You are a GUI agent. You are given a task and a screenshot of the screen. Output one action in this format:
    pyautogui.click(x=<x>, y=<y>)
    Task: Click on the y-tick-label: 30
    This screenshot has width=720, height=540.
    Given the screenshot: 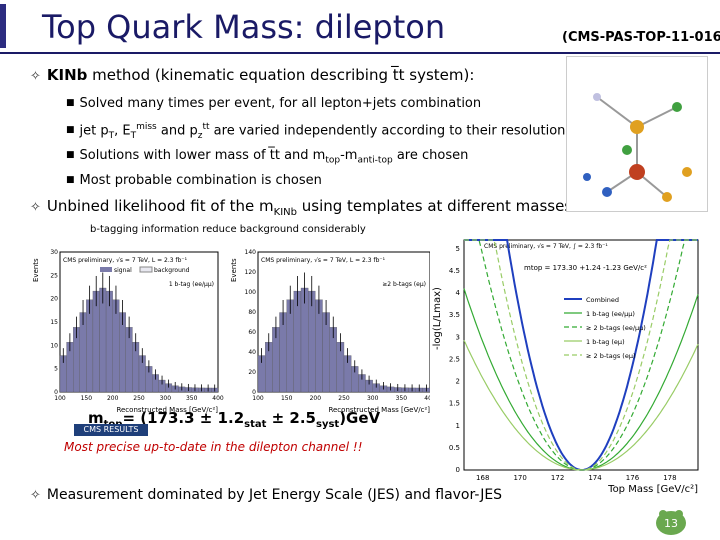 What is the action you would take?
    pyautogui.click(x=54, y=252)
    